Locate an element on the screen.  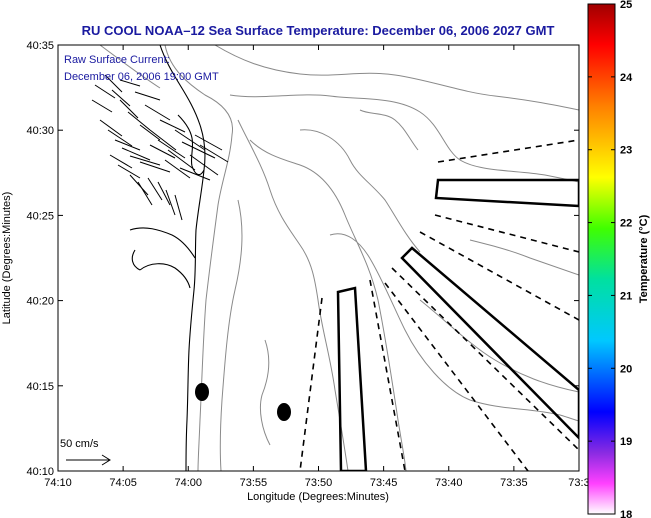
x-tick-label: 73:45 is located at coordinates (384, 483).